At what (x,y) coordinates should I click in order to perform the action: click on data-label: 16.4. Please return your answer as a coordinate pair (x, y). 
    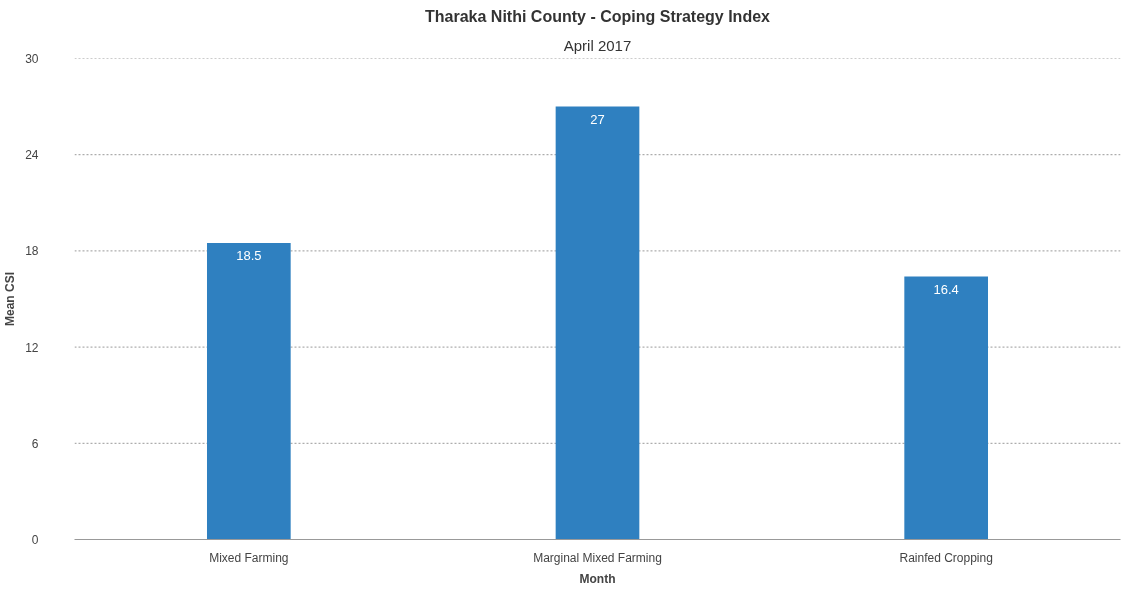
    Looking at the image, I should click on (946, 289).